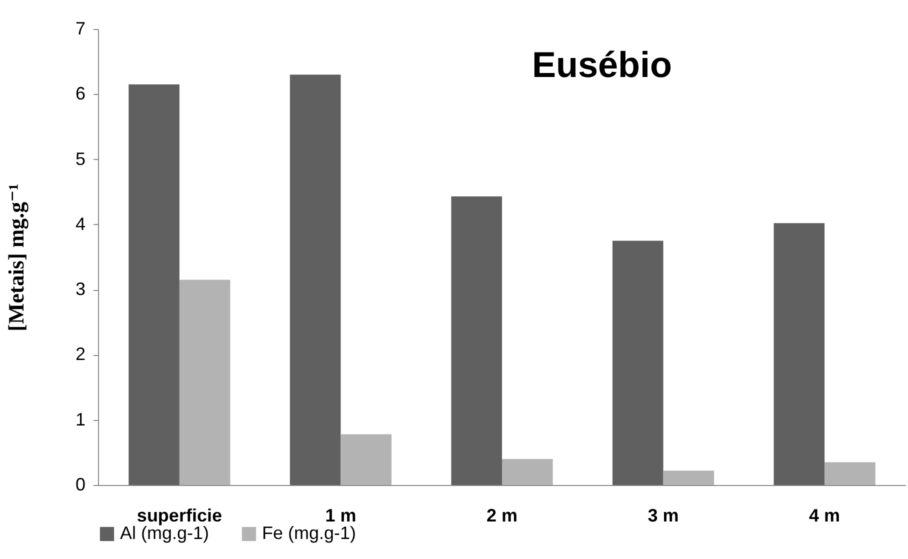  I want to click on x-tick-label: 3 m, so click(663, 516).